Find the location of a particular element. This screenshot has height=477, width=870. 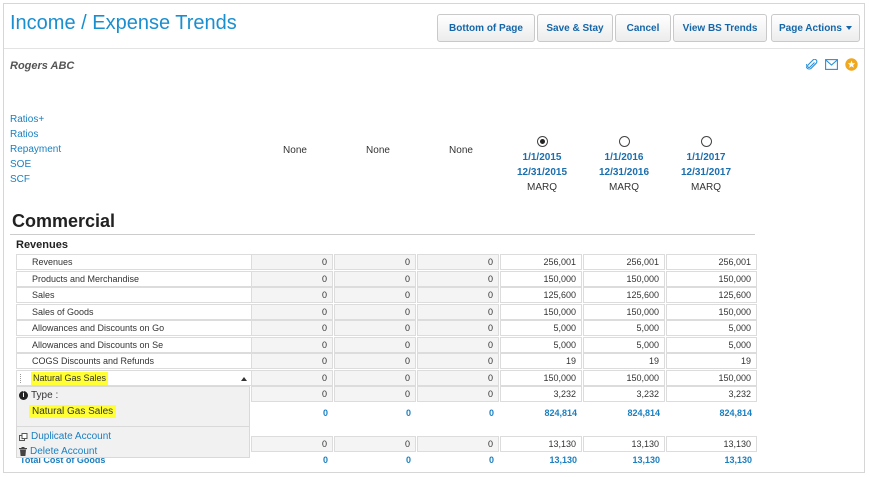

account-label: Sales of Goods is located at coordinates (133, 311).